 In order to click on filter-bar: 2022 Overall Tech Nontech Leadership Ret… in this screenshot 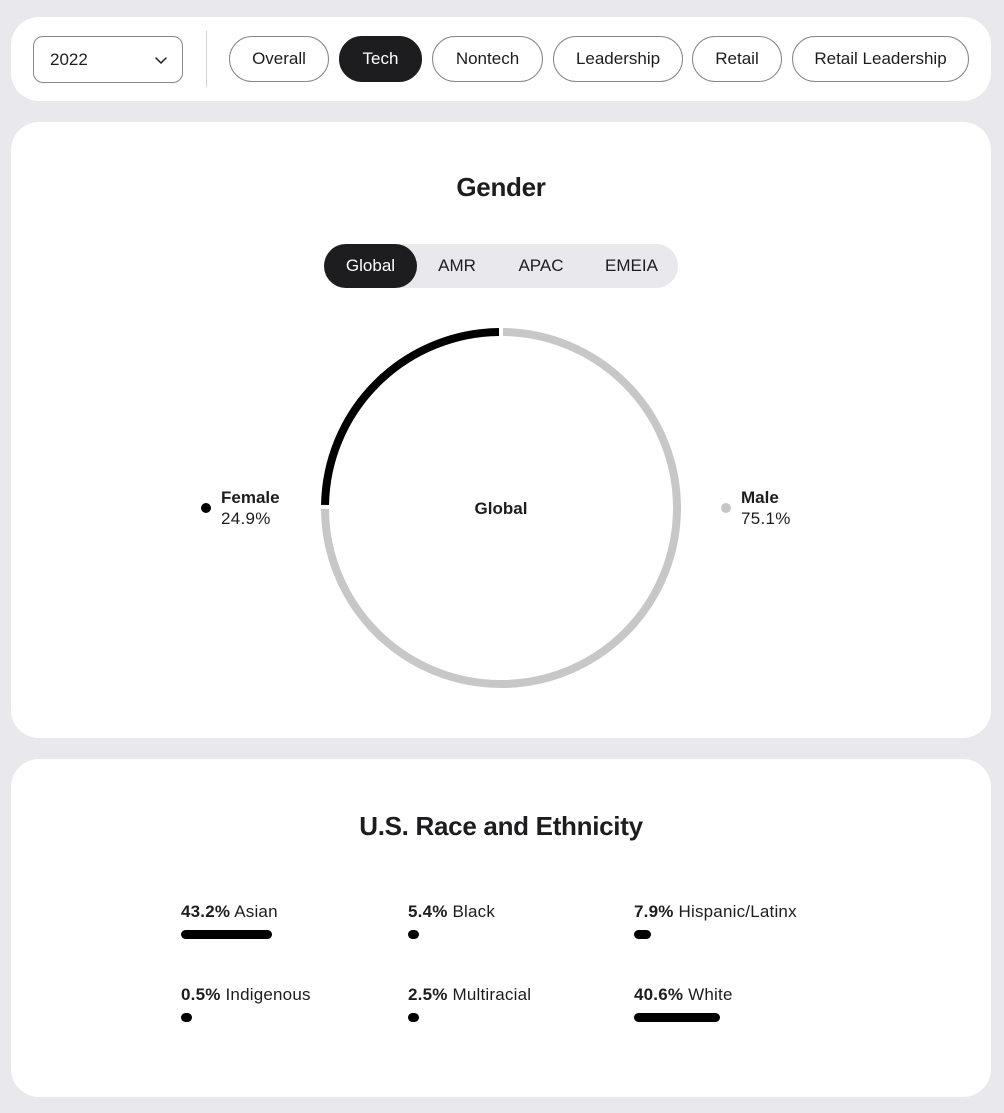, I will do `click(501, 59)`.